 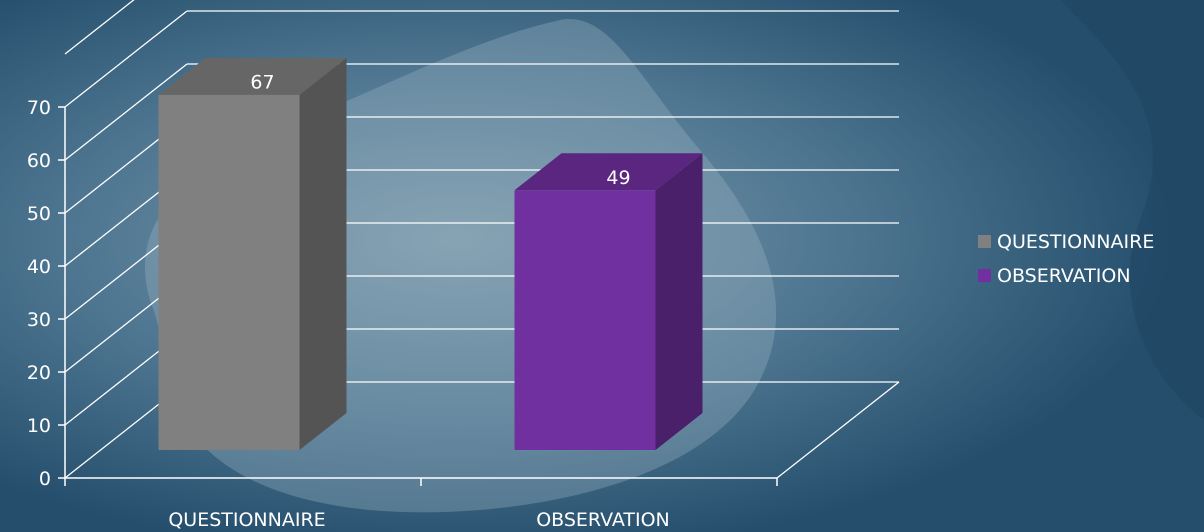 What do you see at coordinates (39, 108) in the screenshot?
I see `y-tick-label: 70` at bounding box center [39, 108].